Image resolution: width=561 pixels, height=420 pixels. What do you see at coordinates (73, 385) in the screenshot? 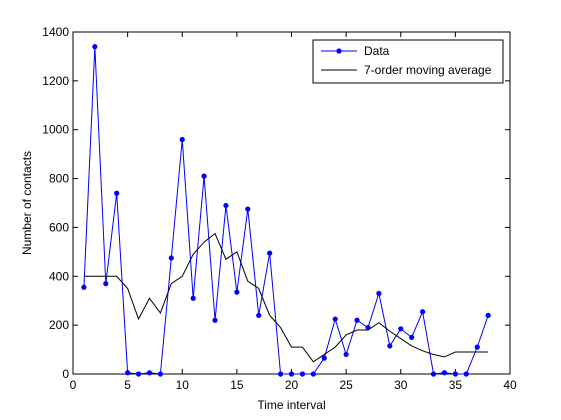
I see `x-tick-label-0: 0` at bounding box center [73, 385].